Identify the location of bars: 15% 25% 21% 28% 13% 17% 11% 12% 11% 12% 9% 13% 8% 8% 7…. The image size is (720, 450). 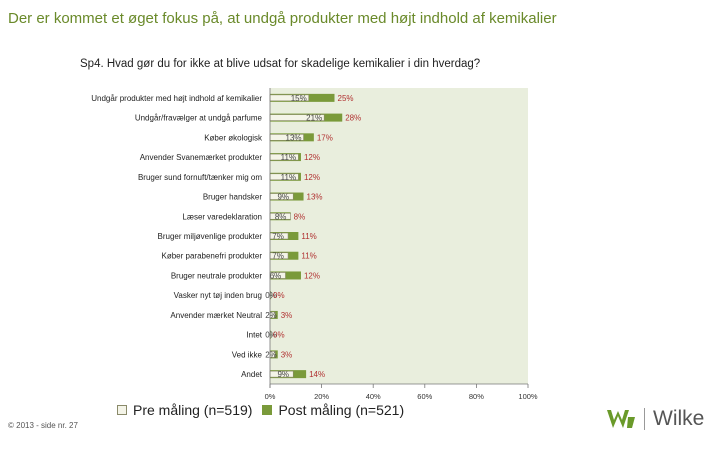
(313, 236).